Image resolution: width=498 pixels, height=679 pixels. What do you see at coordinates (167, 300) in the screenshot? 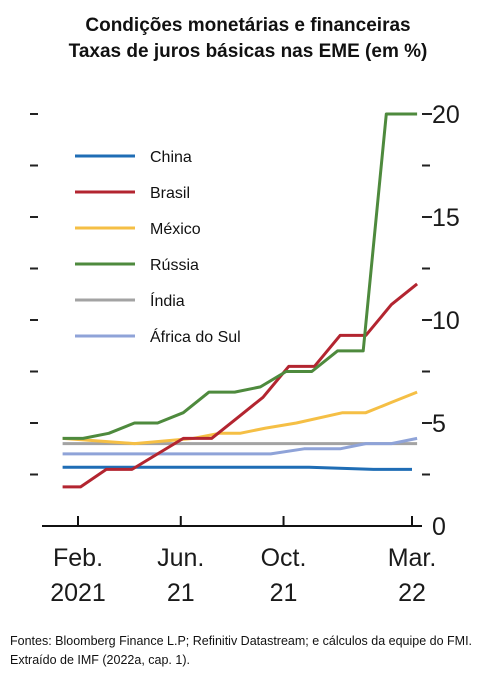
I see `legend-label: Índia` at bounding box center [167, 300].